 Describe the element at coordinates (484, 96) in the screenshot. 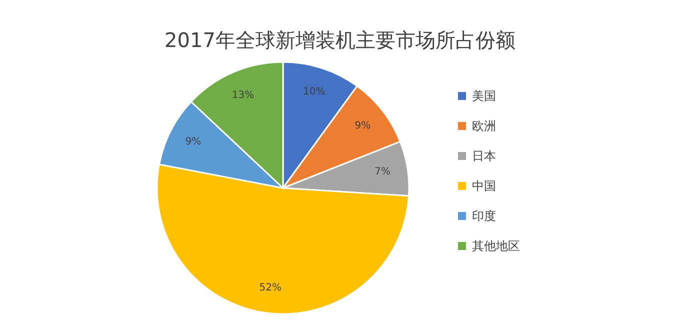

I see `legend-label: 美国` at that location.